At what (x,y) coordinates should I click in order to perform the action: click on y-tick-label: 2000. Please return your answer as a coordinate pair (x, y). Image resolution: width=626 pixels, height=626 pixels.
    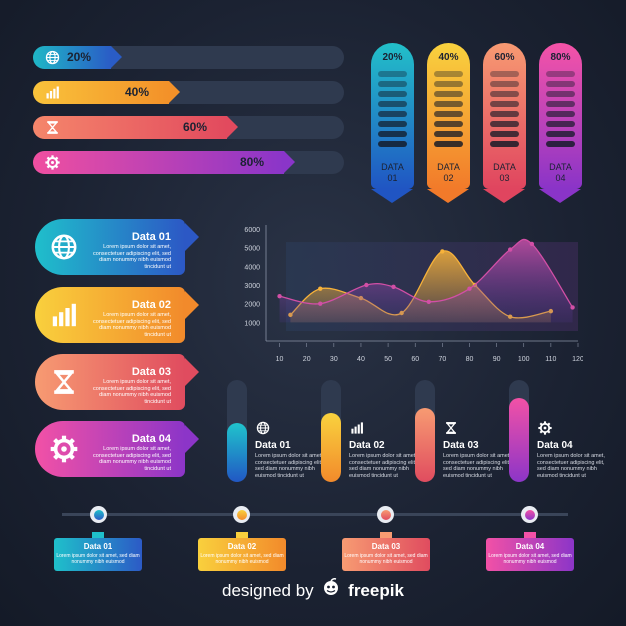
    Looking at the image, I should click on (252, 305).